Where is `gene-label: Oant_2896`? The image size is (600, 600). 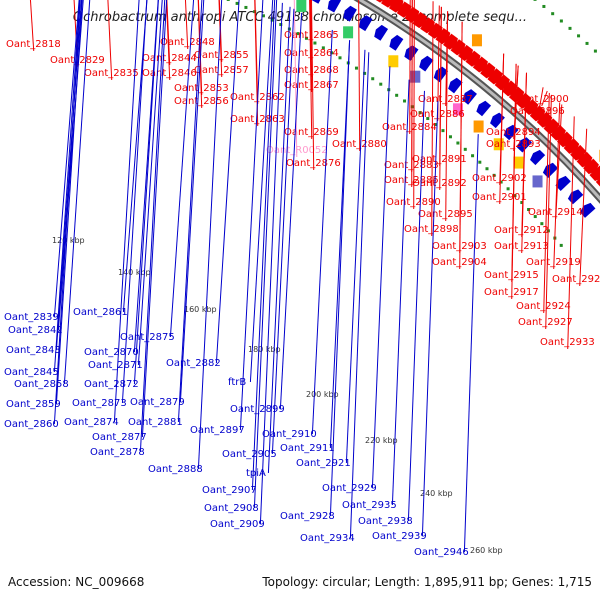 gene-label: Oant_2896 is located at coordinates (537, 111).